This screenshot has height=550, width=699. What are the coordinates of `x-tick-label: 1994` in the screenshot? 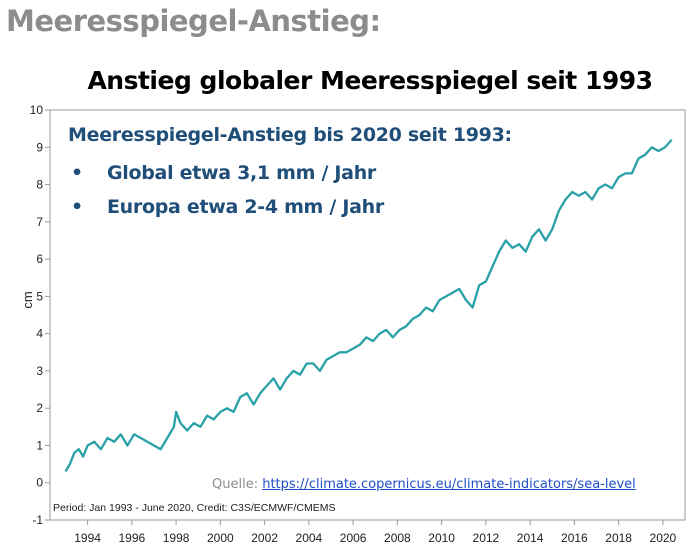 It's located at (87, 538).